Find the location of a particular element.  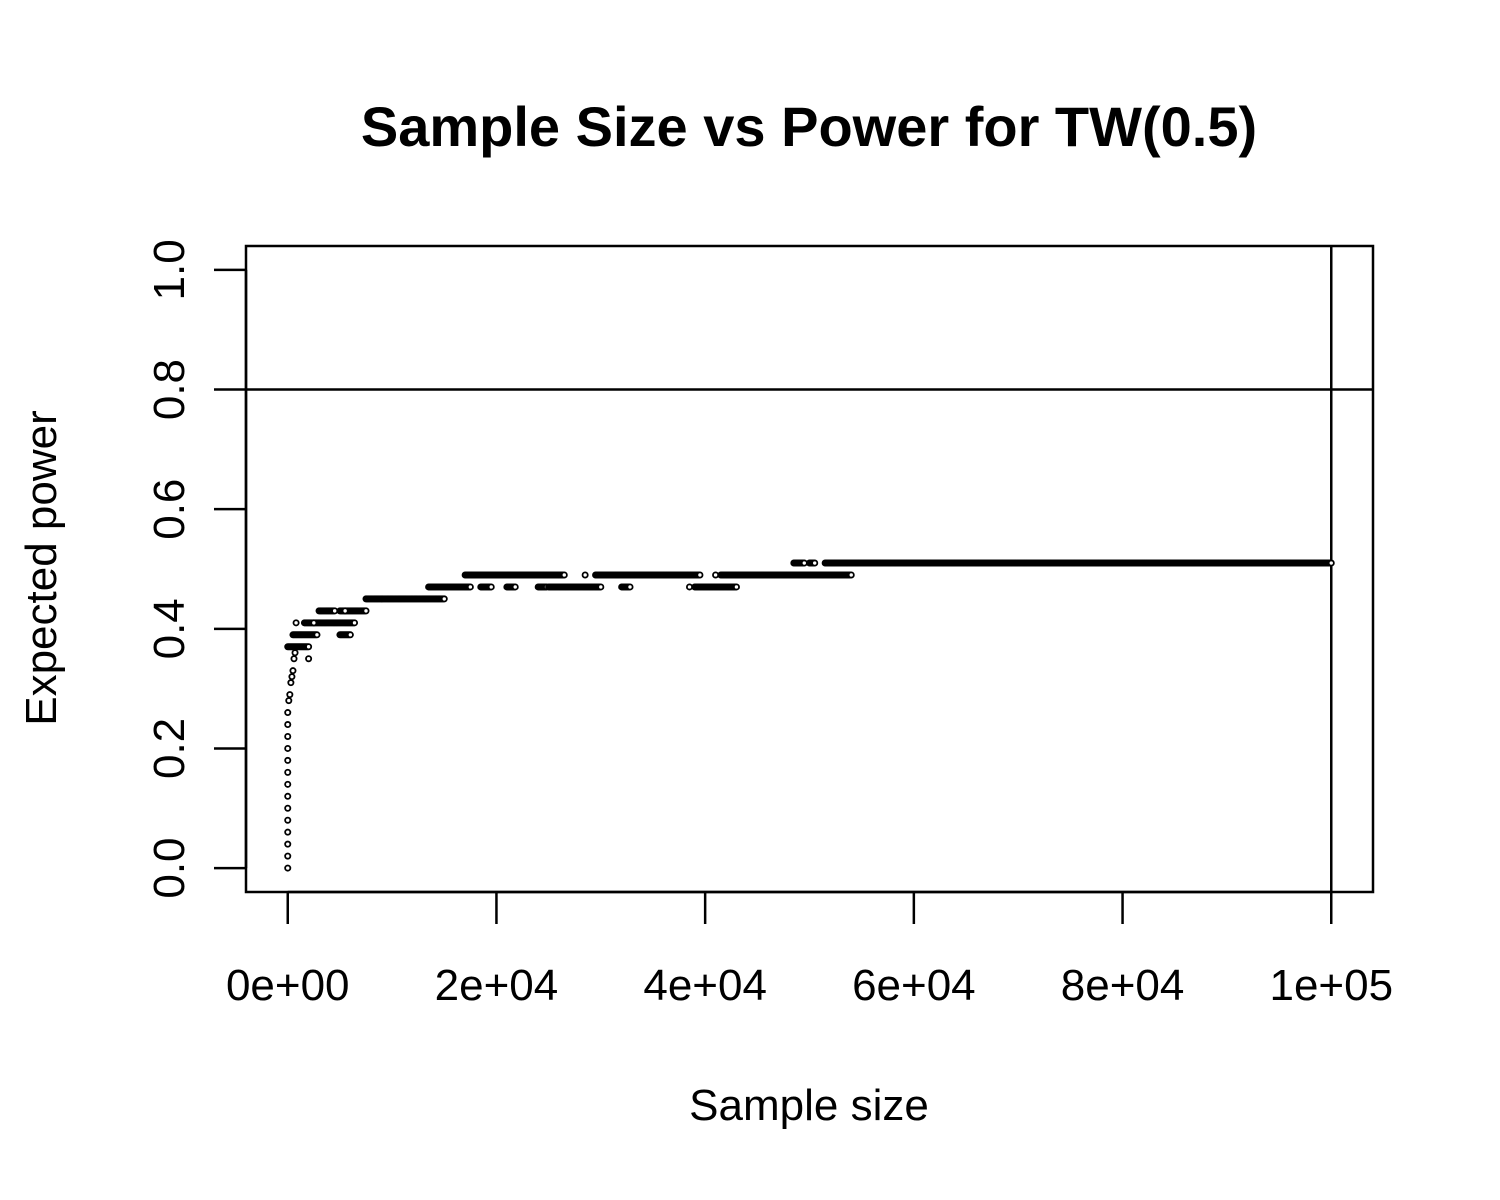

y-tick-label: 0.2 is located at coordinates (169, 748).